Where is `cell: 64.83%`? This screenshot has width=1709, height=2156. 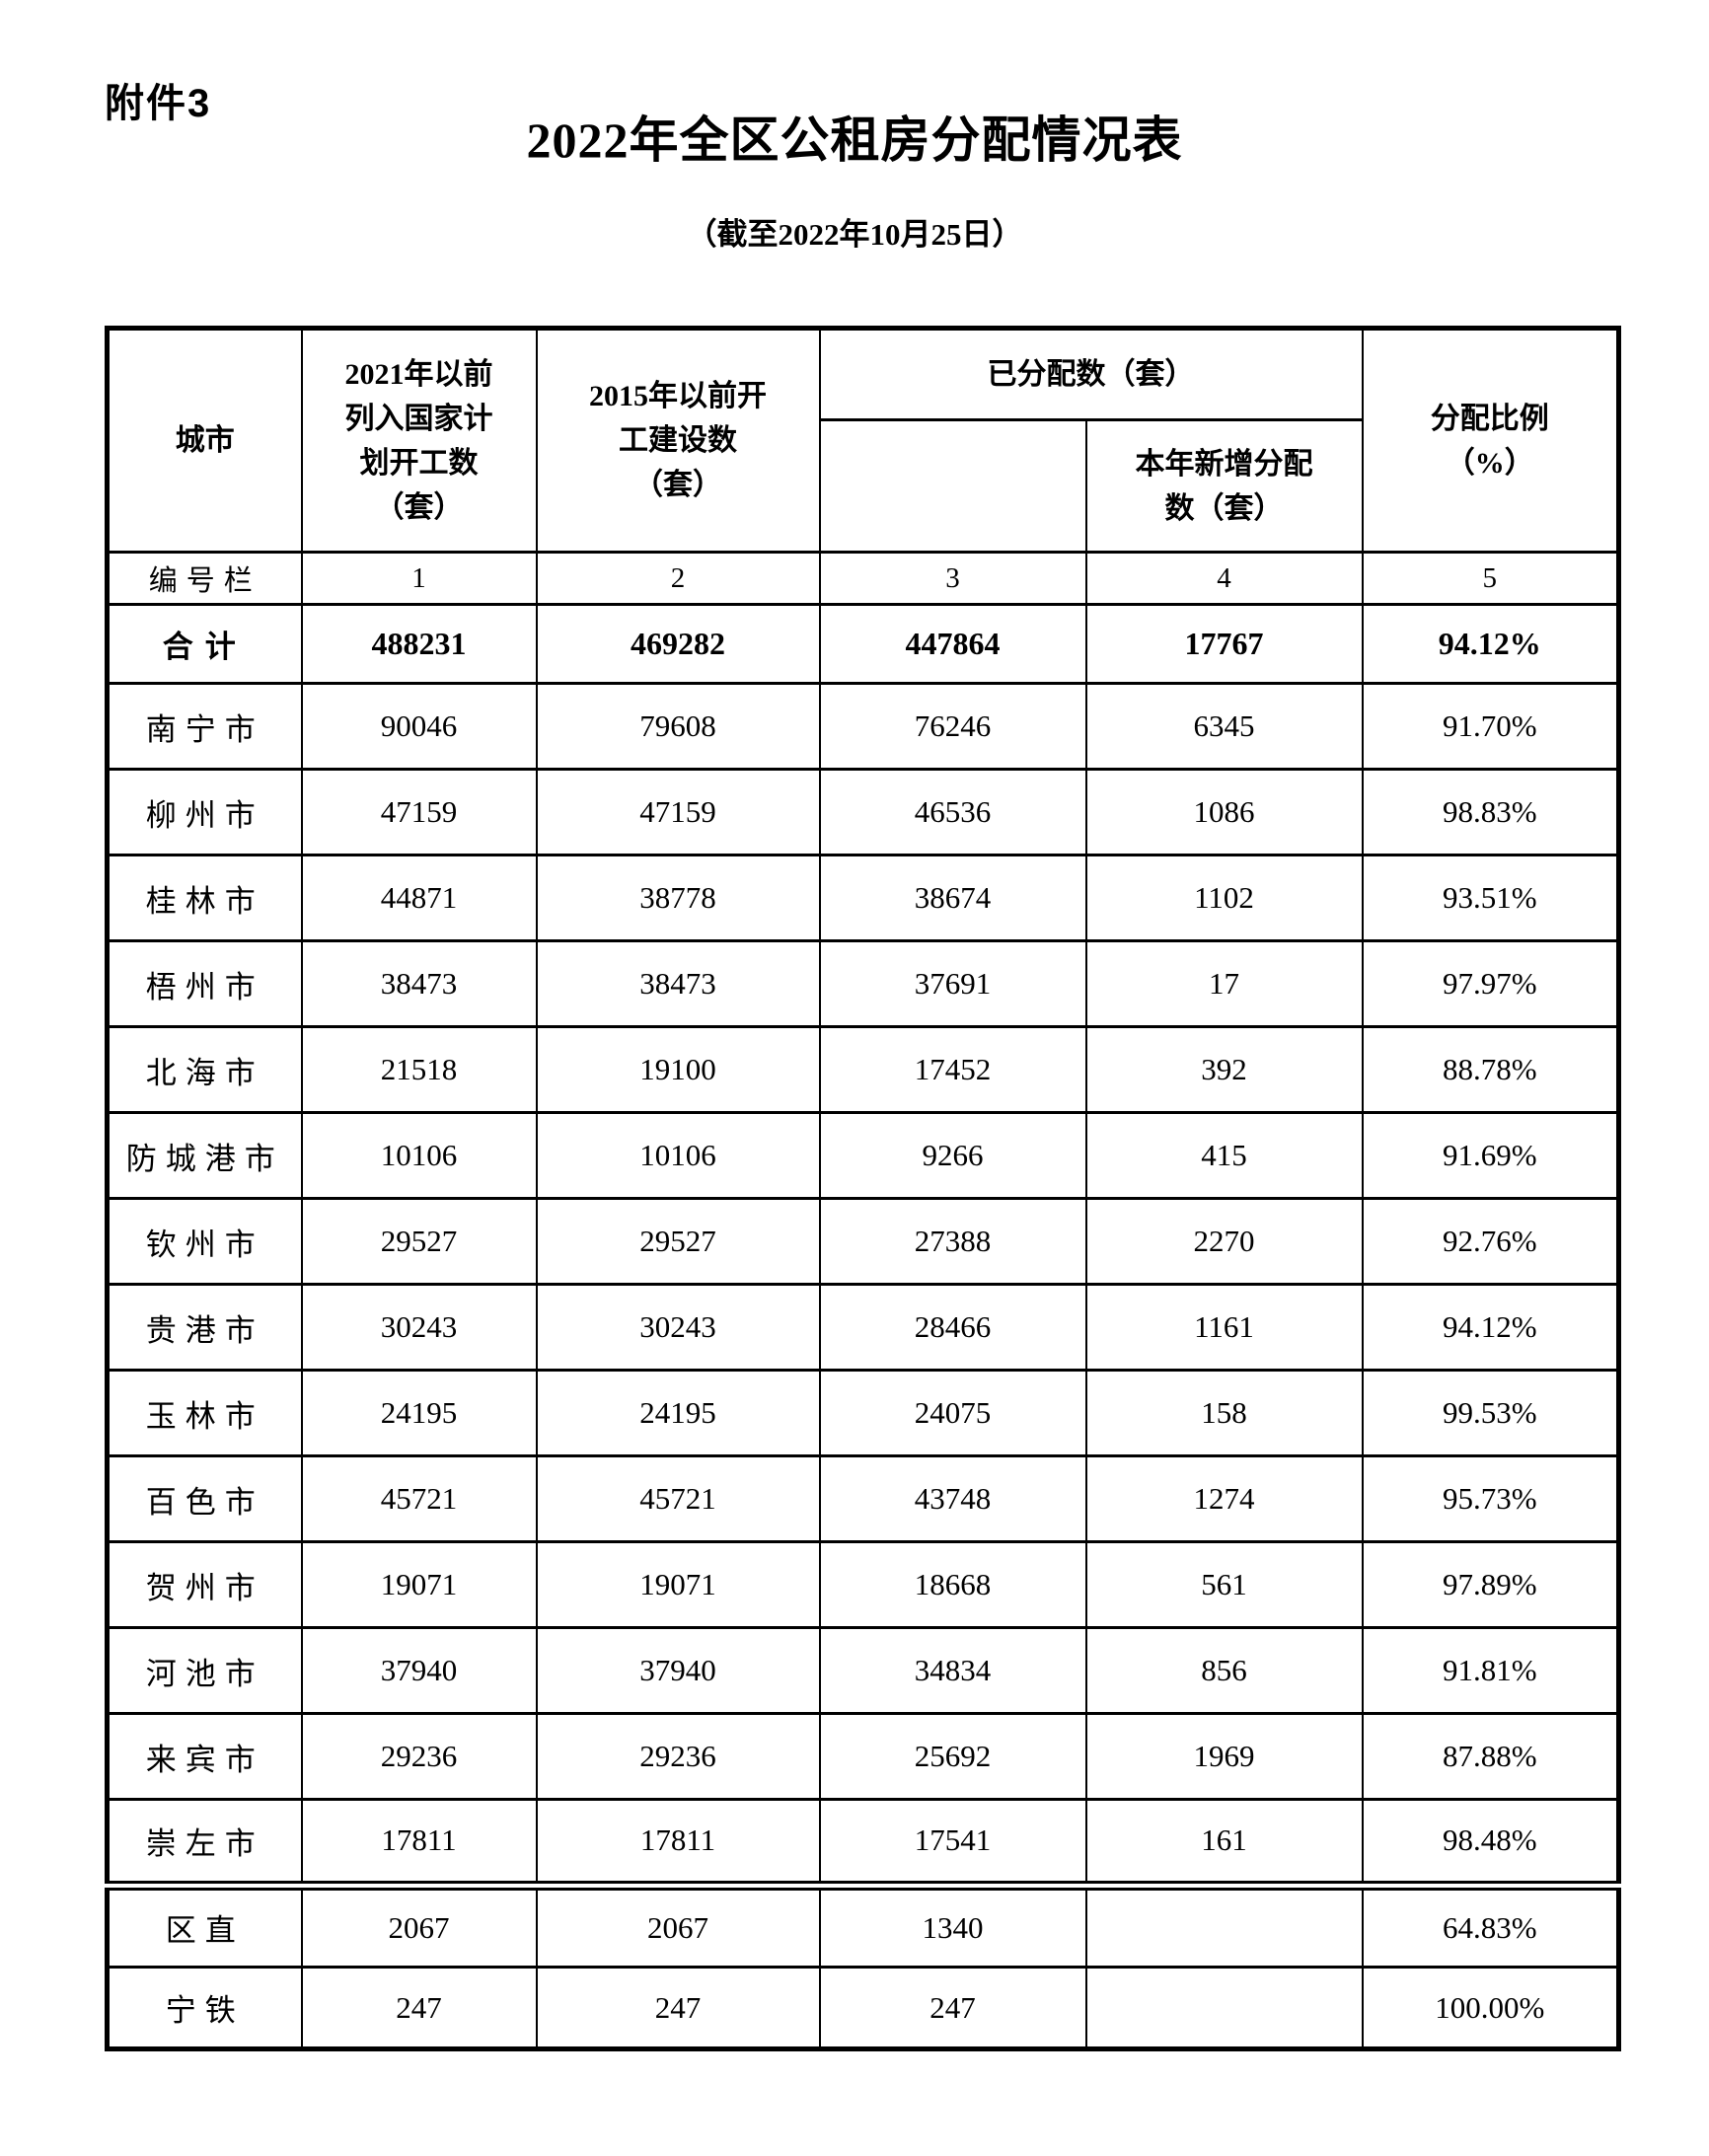
cell: 64.83% is located at coordinates (1491, 1924).